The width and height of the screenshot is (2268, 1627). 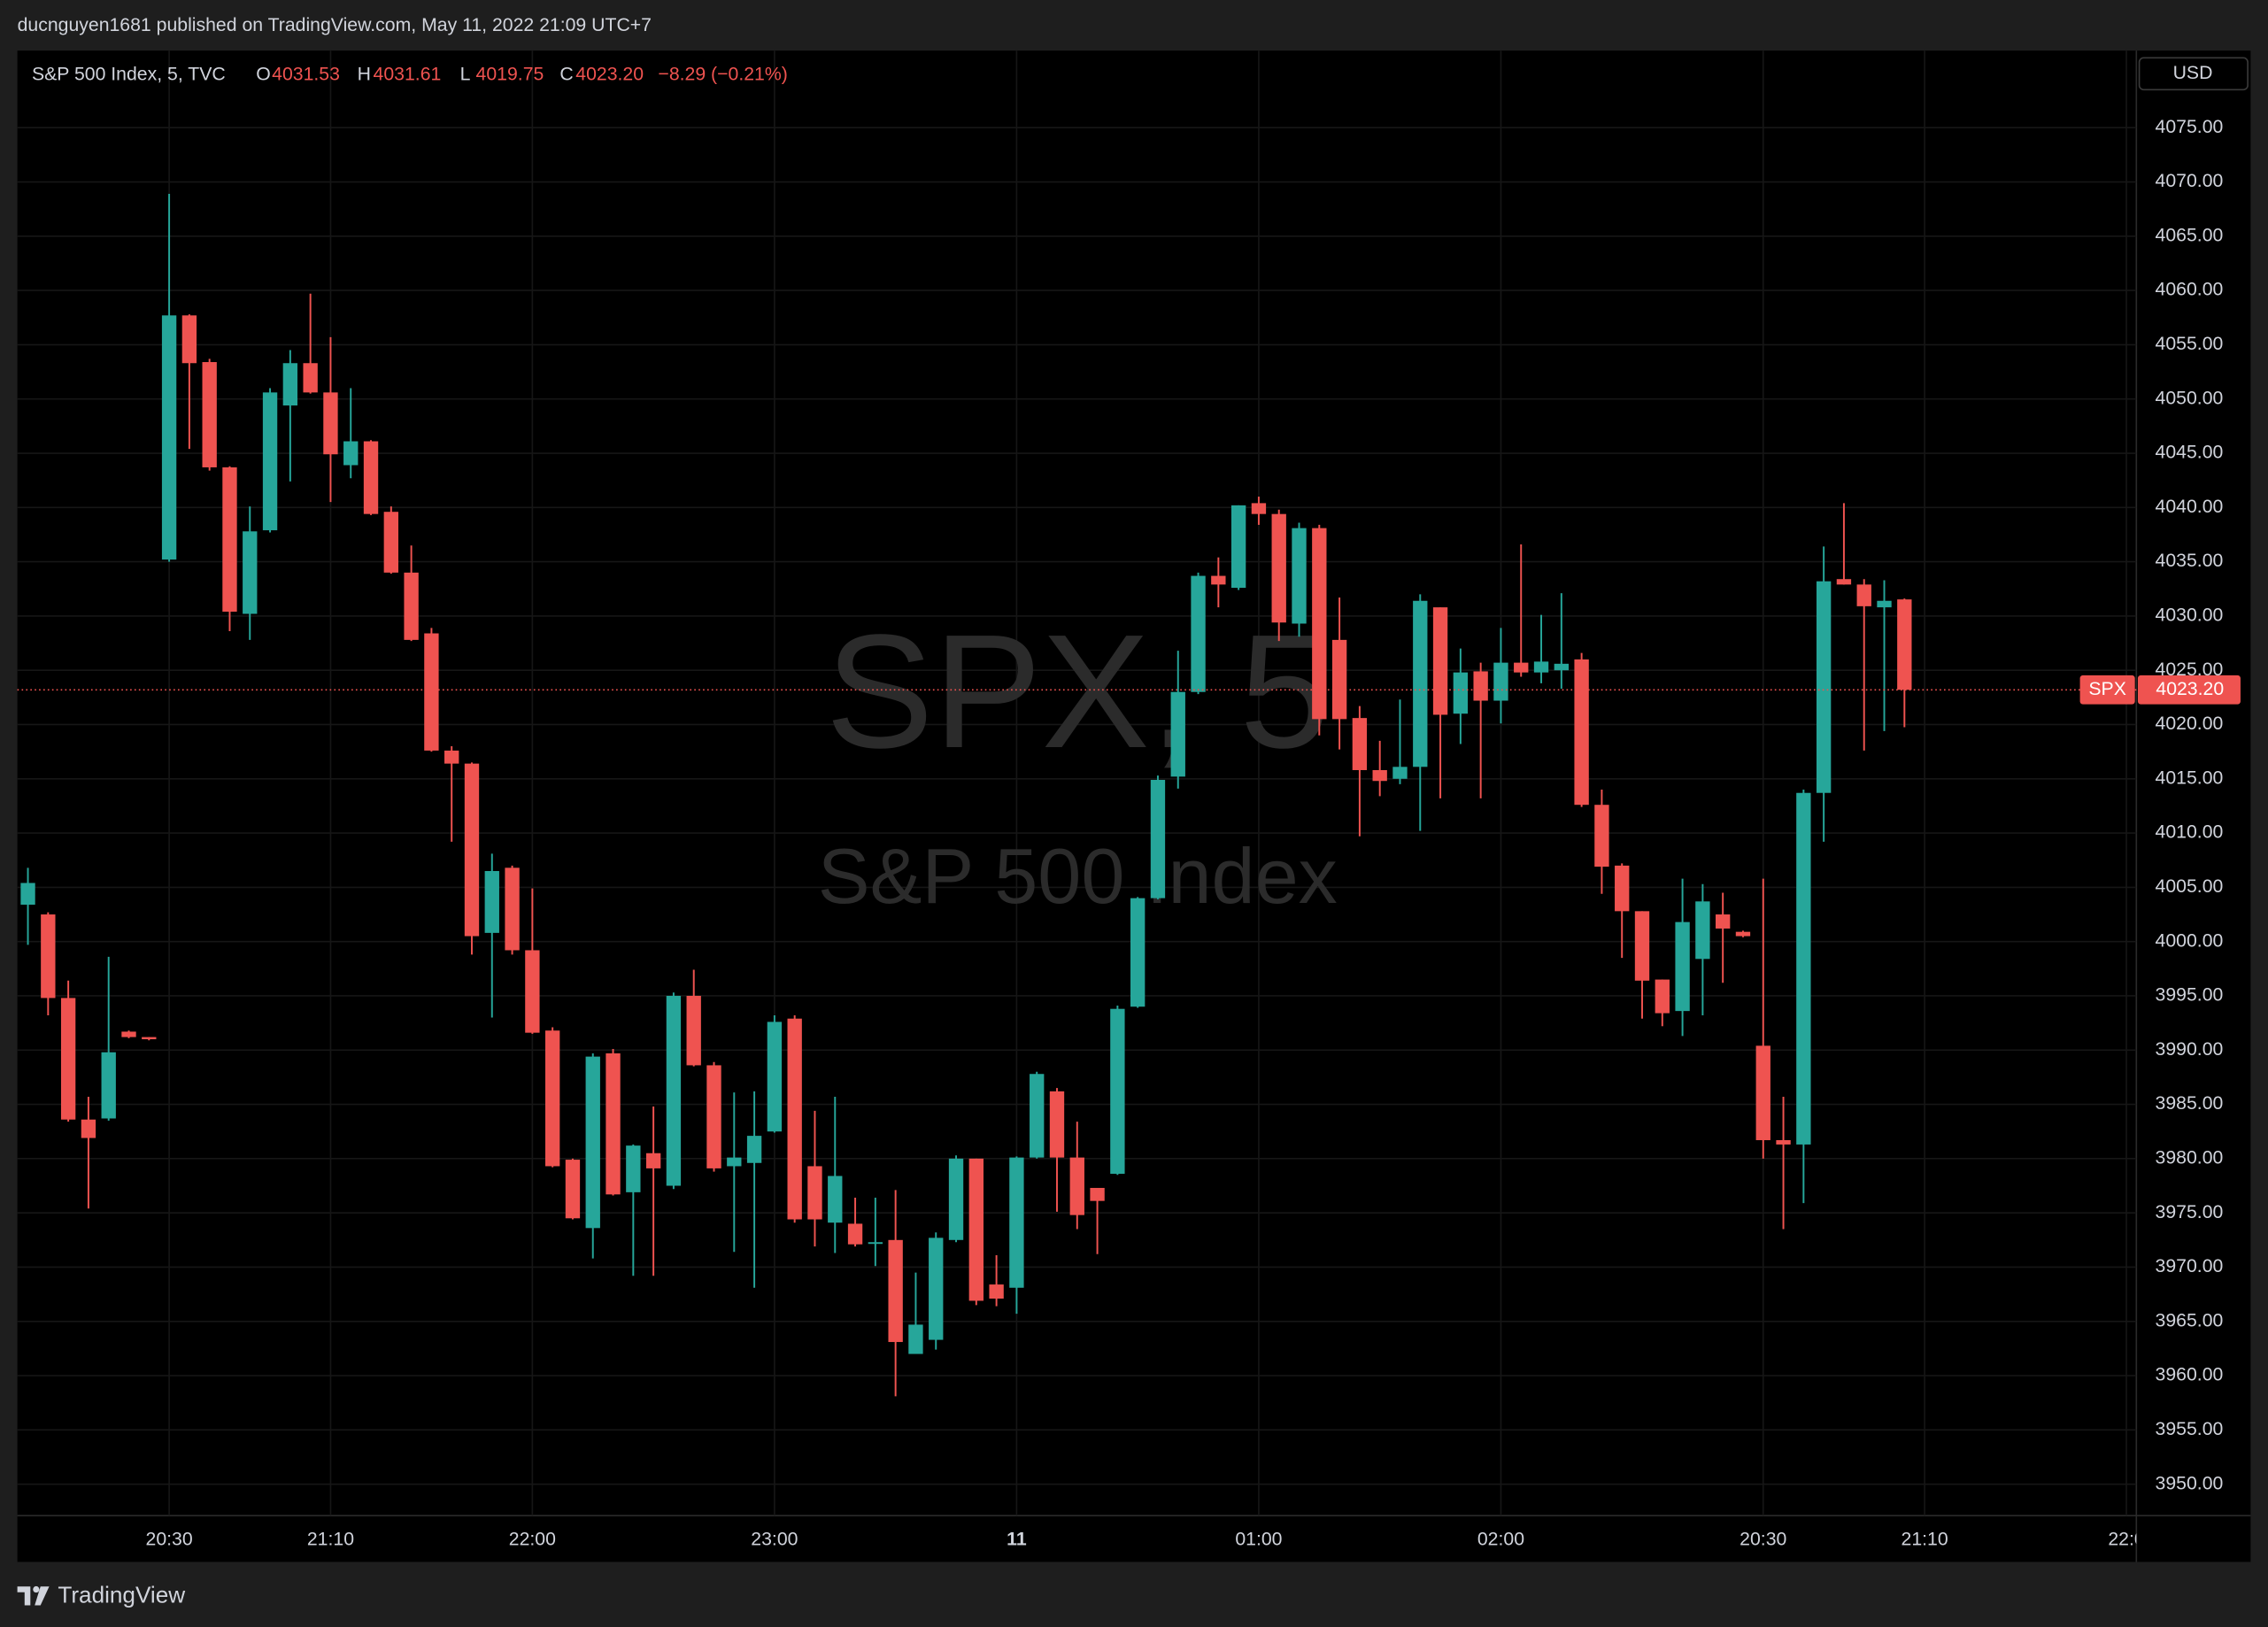 What do you see at coordinates (2126, 1539) in the screenshot?
I see `x-tick-label: 22:0` at bounding box center [2126, 1539].